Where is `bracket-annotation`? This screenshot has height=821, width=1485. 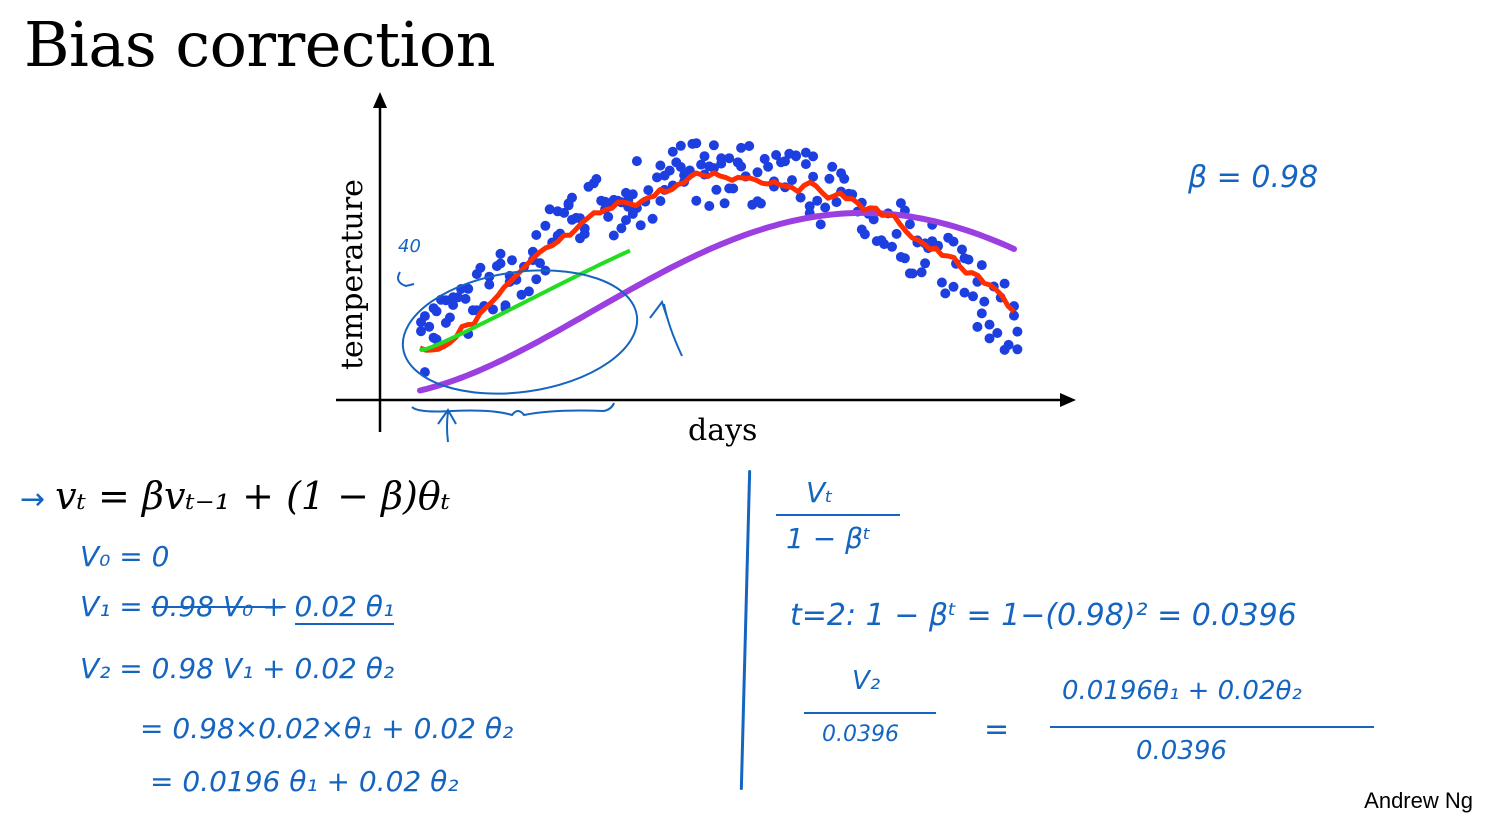 bracket-annotation is located at coordinates (513, 409).